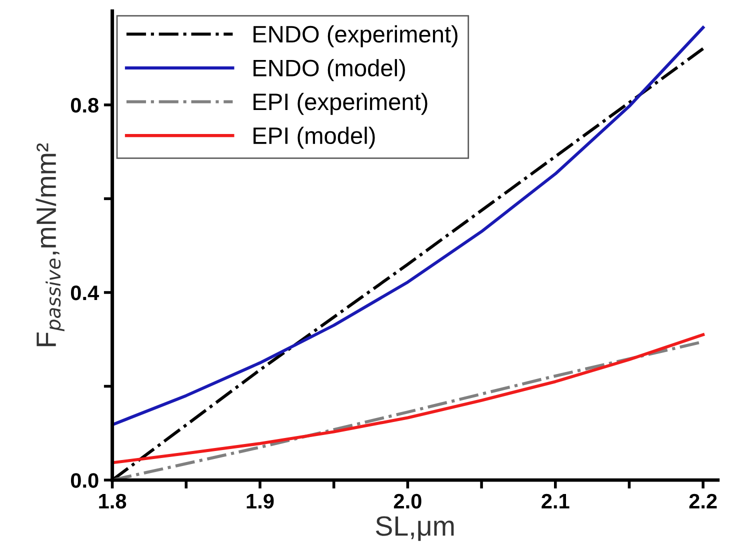 Image resolution: width=734 pixels, height=555 pixels. What do you see at coordinates (112, 501) in the screenshot?
I see `x-tick-label: 1.8` at bounding box center [112, 501].